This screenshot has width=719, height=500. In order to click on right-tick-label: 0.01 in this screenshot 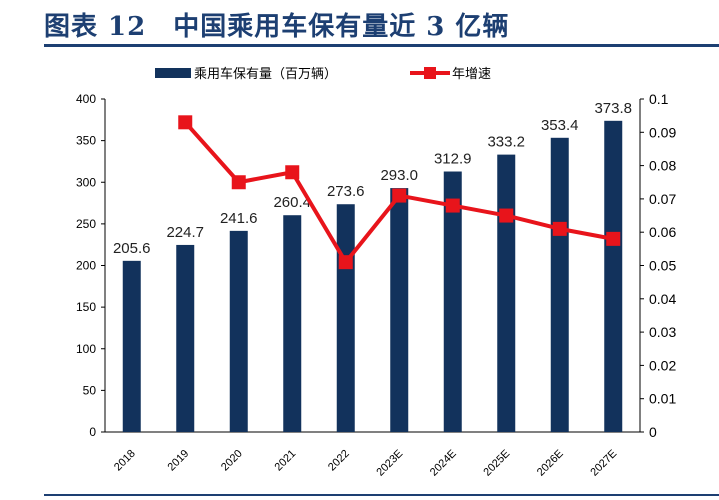, I will do `click(662, 399)`.